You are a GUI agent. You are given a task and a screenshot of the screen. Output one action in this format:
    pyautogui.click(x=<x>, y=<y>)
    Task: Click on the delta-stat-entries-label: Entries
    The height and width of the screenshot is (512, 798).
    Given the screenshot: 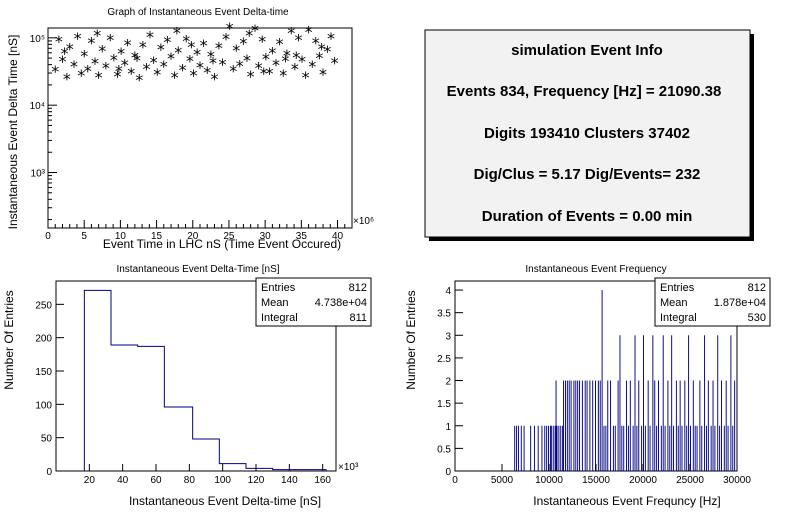 What is the action you would take?
    pyautogui.click(x=278, y=288)
    